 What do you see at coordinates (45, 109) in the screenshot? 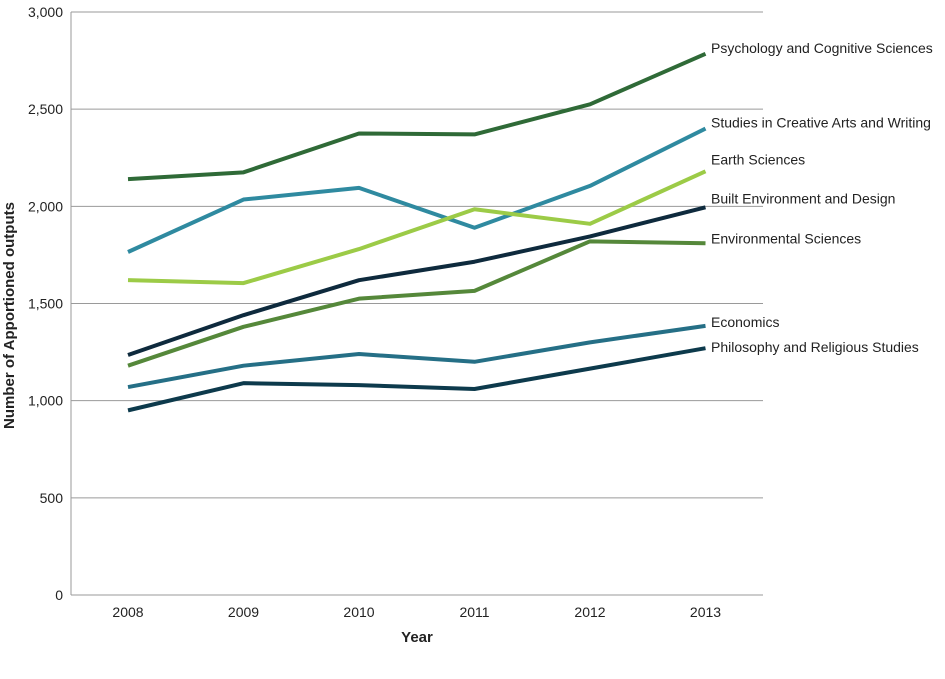
I see `y-tick-label: 2,500` at bounding box center [45, 109].